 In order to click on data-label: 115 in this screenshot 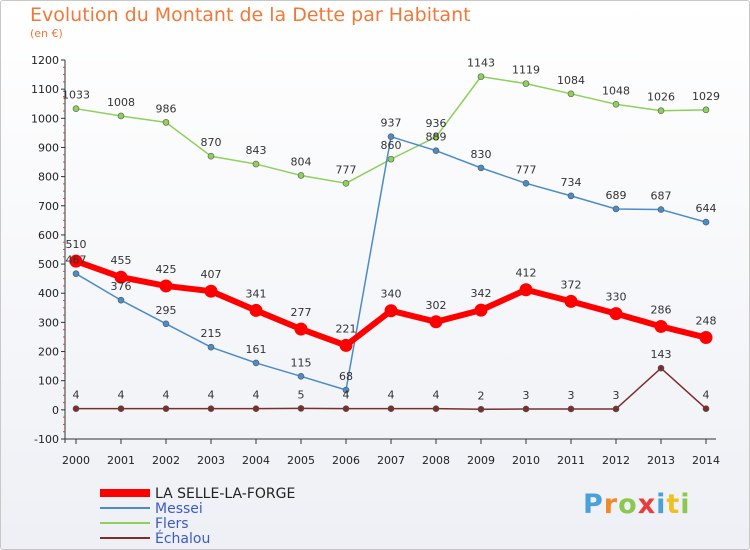, I will do `click(301, 362)`.